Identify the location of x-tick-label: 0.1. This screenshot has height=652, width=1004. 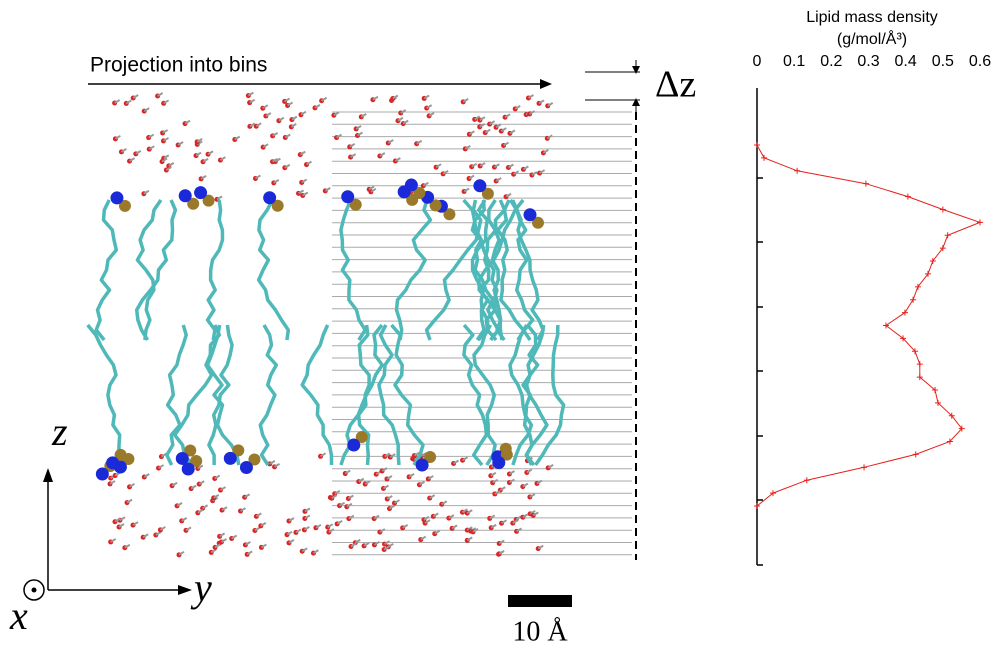
(794, 61).